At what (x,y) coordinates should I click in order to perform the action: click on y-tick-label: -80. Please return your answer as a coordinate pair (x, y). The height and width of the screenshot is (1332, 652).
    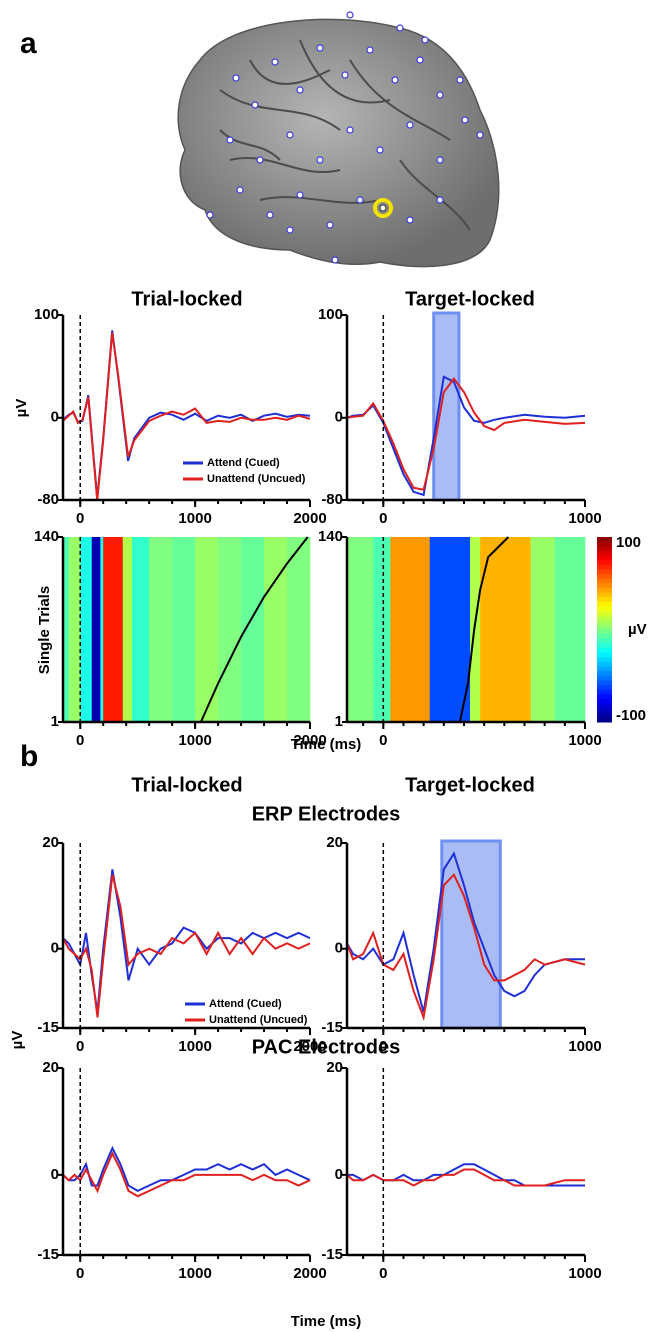
    Looking at the image, I should click on (332, 499).